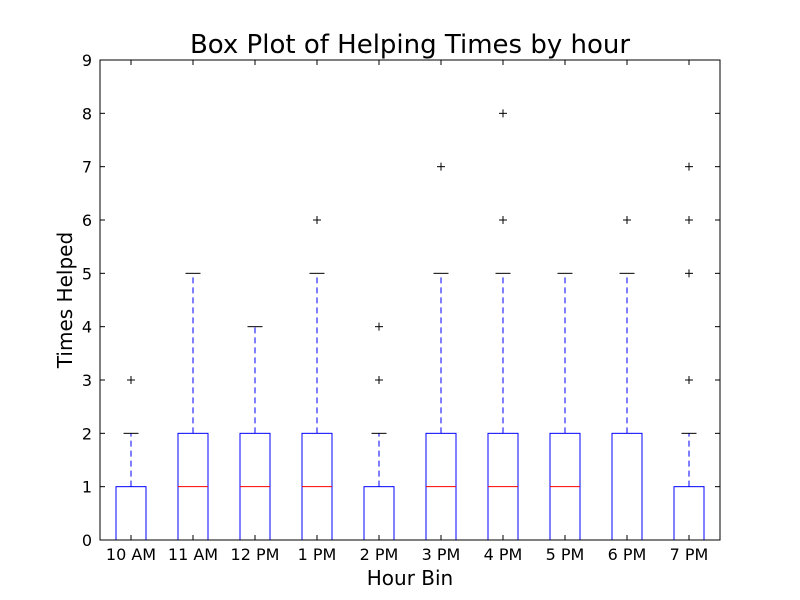  Describe the element at coordinates (503, 554) in the screenshot. I see `x-tick-label: 4 PM` at that location.